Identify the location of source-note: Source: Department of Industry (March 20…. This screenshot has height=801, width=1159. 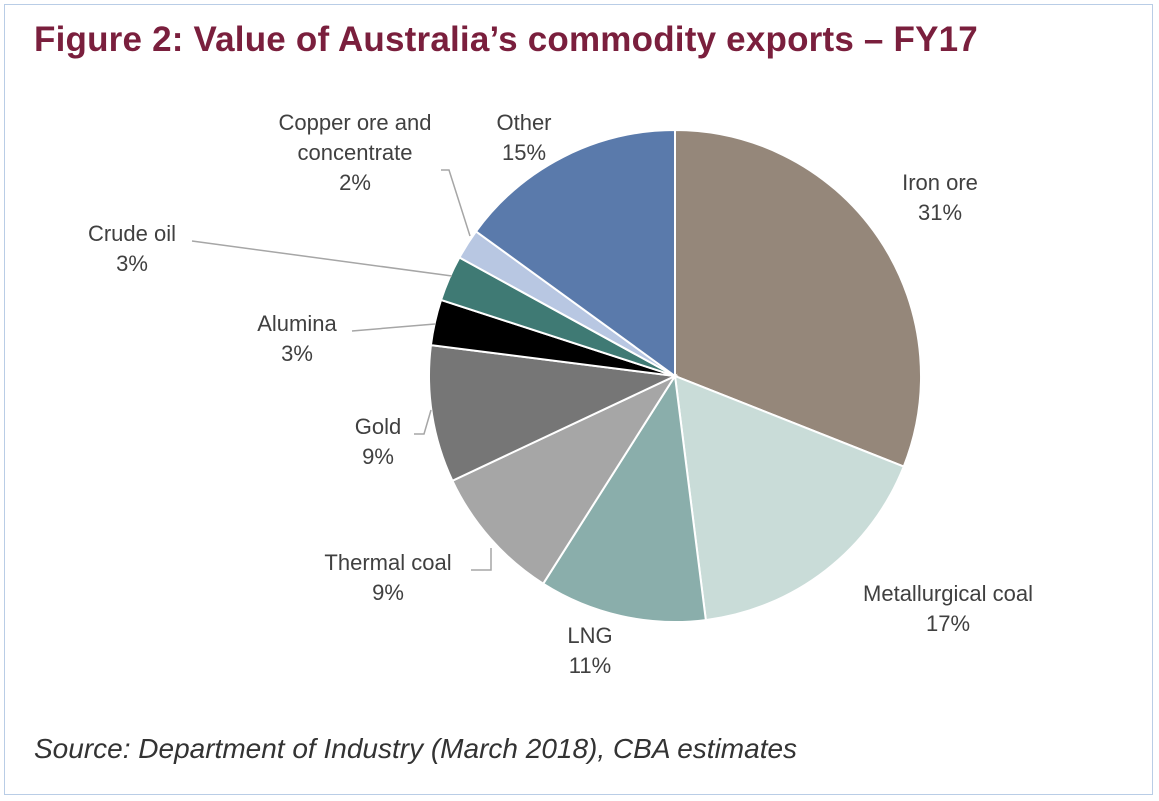
(416, 748).